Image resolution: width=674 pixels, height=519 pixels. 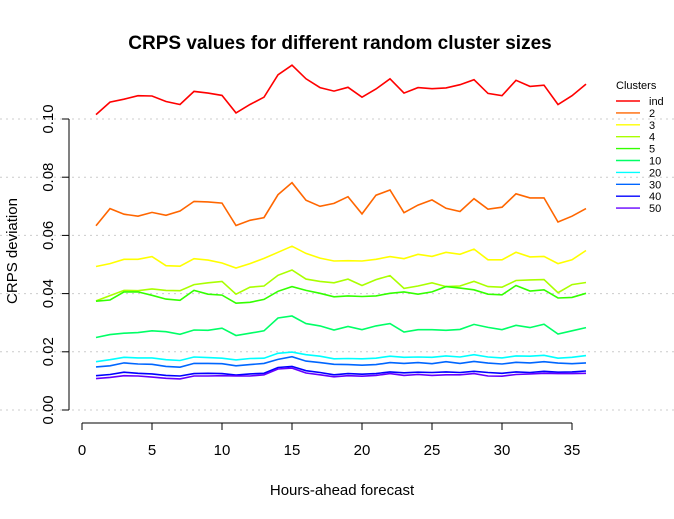 I want to click on legend-label: ind, so click(x=656, y=102).